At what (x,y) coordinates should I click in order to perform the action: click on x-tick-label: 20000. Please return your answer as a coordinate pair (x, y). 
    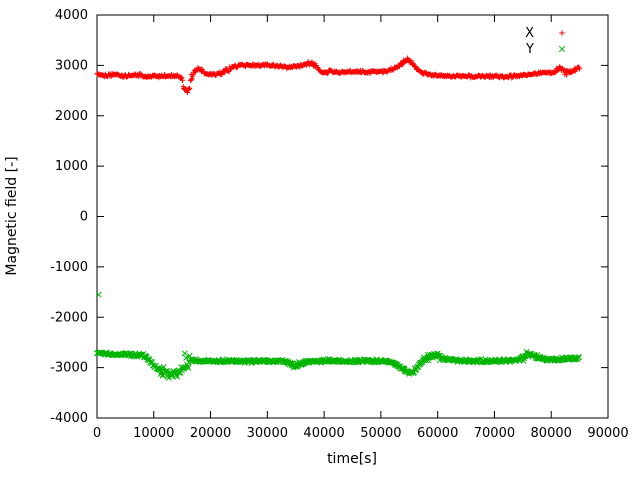
    Looking at the image, I should click on (210, 433).